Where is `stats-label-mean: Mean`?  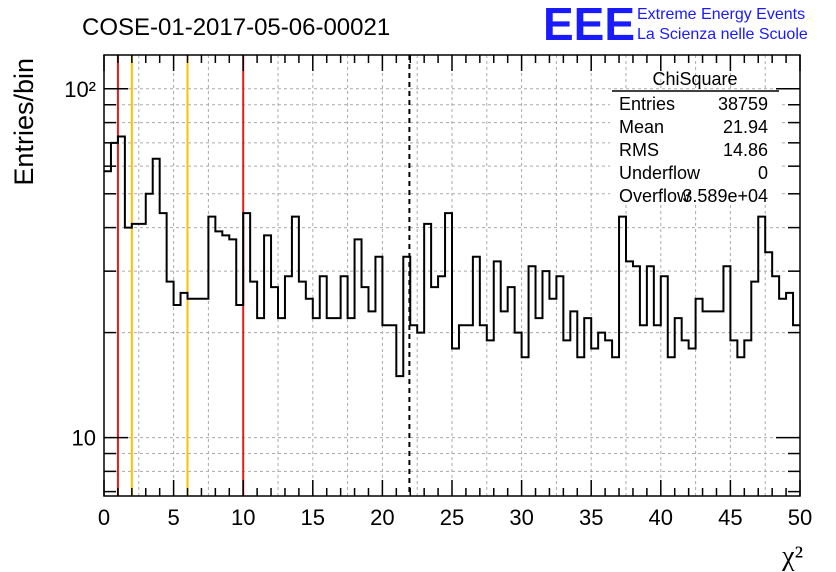
stats-label-mean: Mean is located at coordinates (641, 127).